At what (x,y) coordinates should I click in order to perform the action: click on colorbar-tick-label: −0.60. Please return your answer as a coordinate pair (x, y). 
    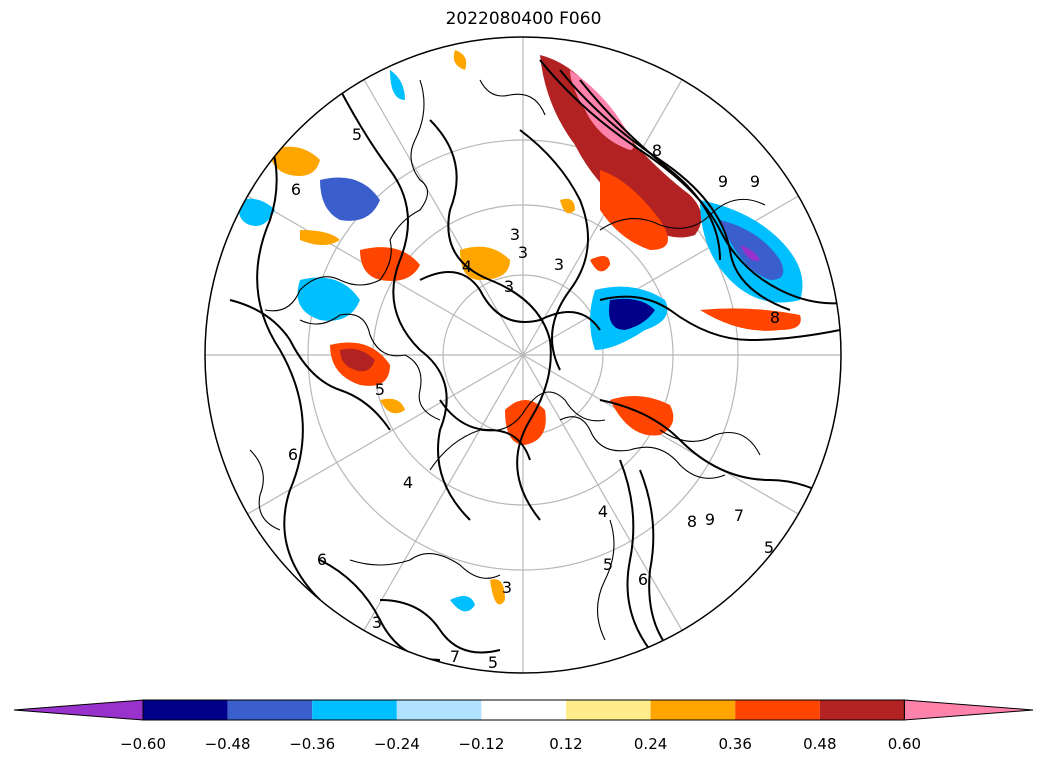
    Looking at the image, I should click on (143, 744).